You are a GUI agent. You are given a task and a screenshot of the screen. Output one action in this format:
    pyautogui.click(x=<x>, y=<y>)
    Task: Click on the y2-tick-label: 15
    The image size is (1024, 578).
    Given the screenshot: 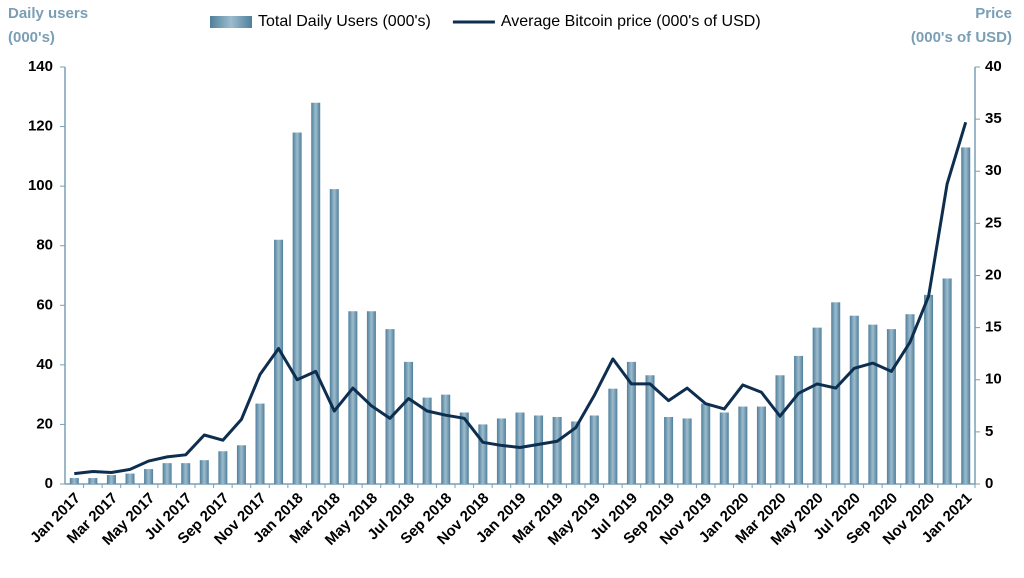 What is the action you would take?
    pyautogui.click(x=993, y=327)
    